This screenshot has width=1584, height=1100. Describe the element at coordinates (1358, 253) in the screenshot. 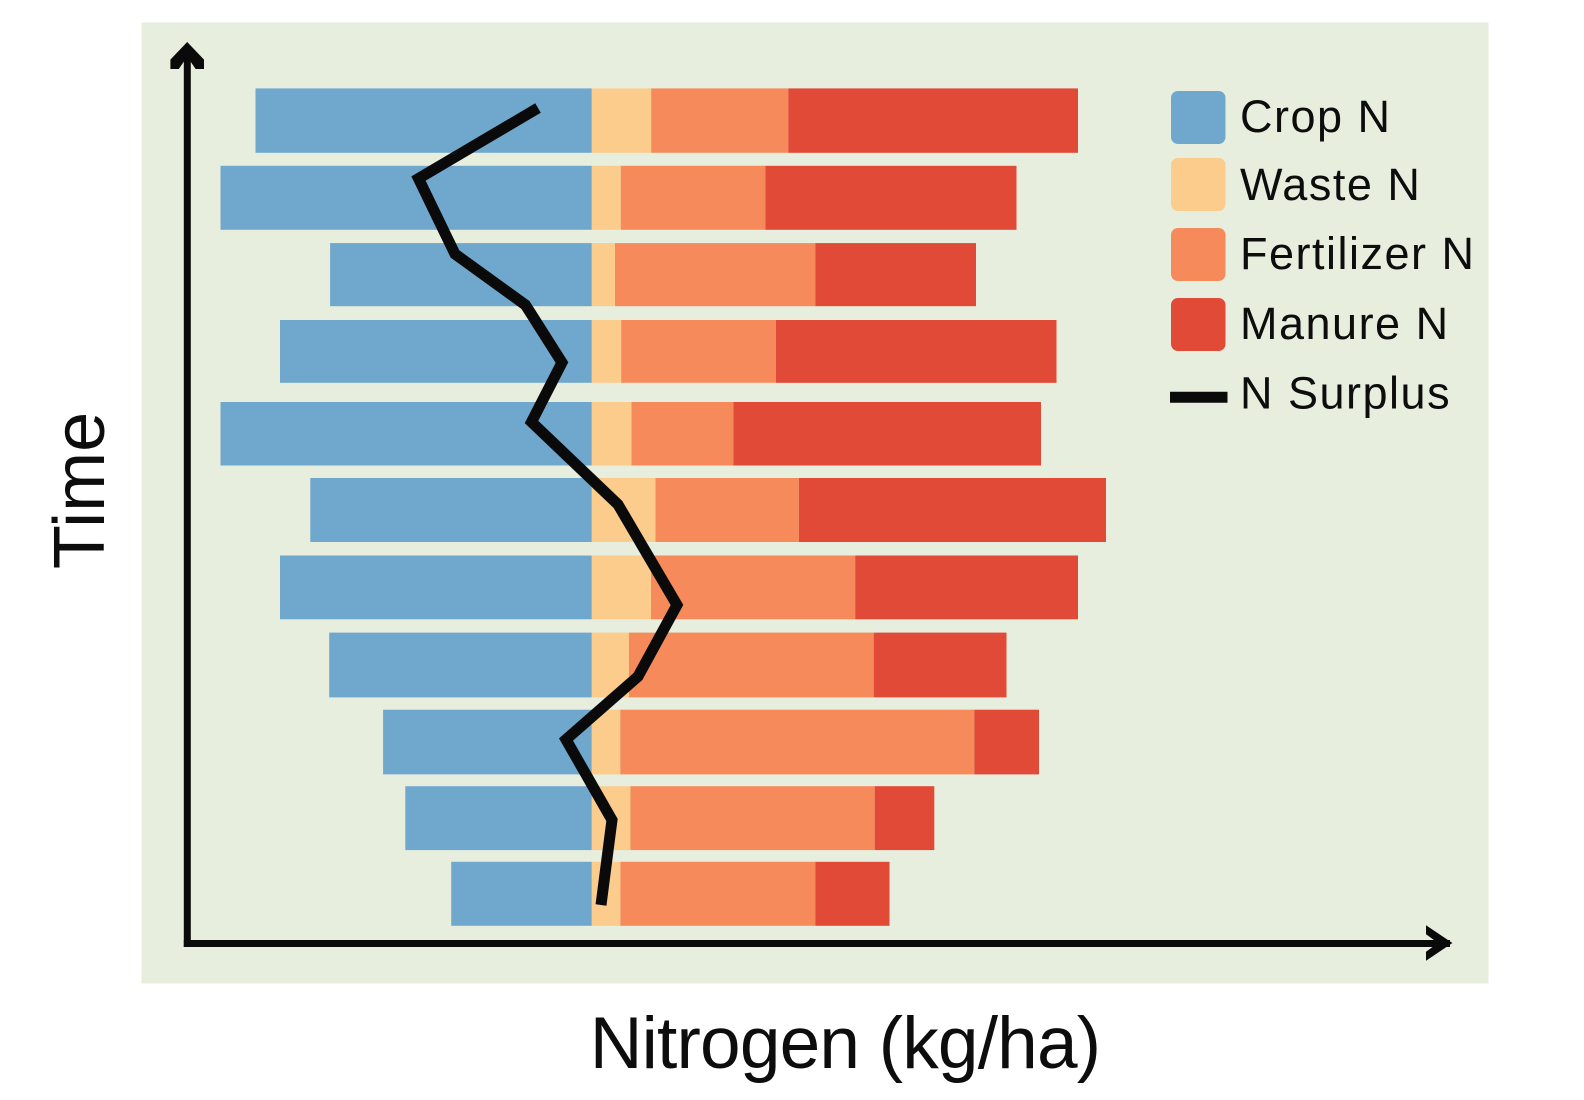

I see `svg-text: Fertilizer N` at that location.